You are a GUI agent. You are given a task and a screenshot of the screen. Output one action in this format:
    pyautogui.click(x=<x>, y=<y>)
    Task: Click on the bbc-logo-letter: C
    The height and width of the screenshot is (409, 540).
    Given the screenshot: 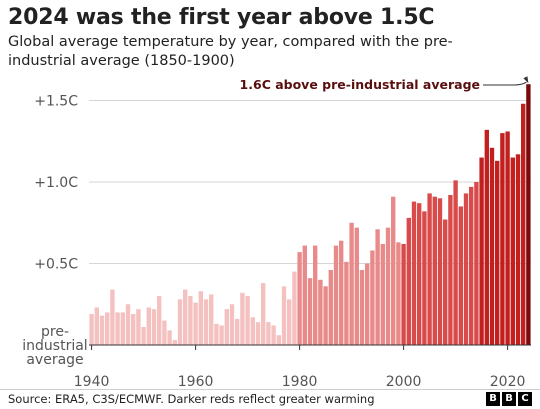 What is the action you would take?
    pyautogui.click(x=525, y=399)
    